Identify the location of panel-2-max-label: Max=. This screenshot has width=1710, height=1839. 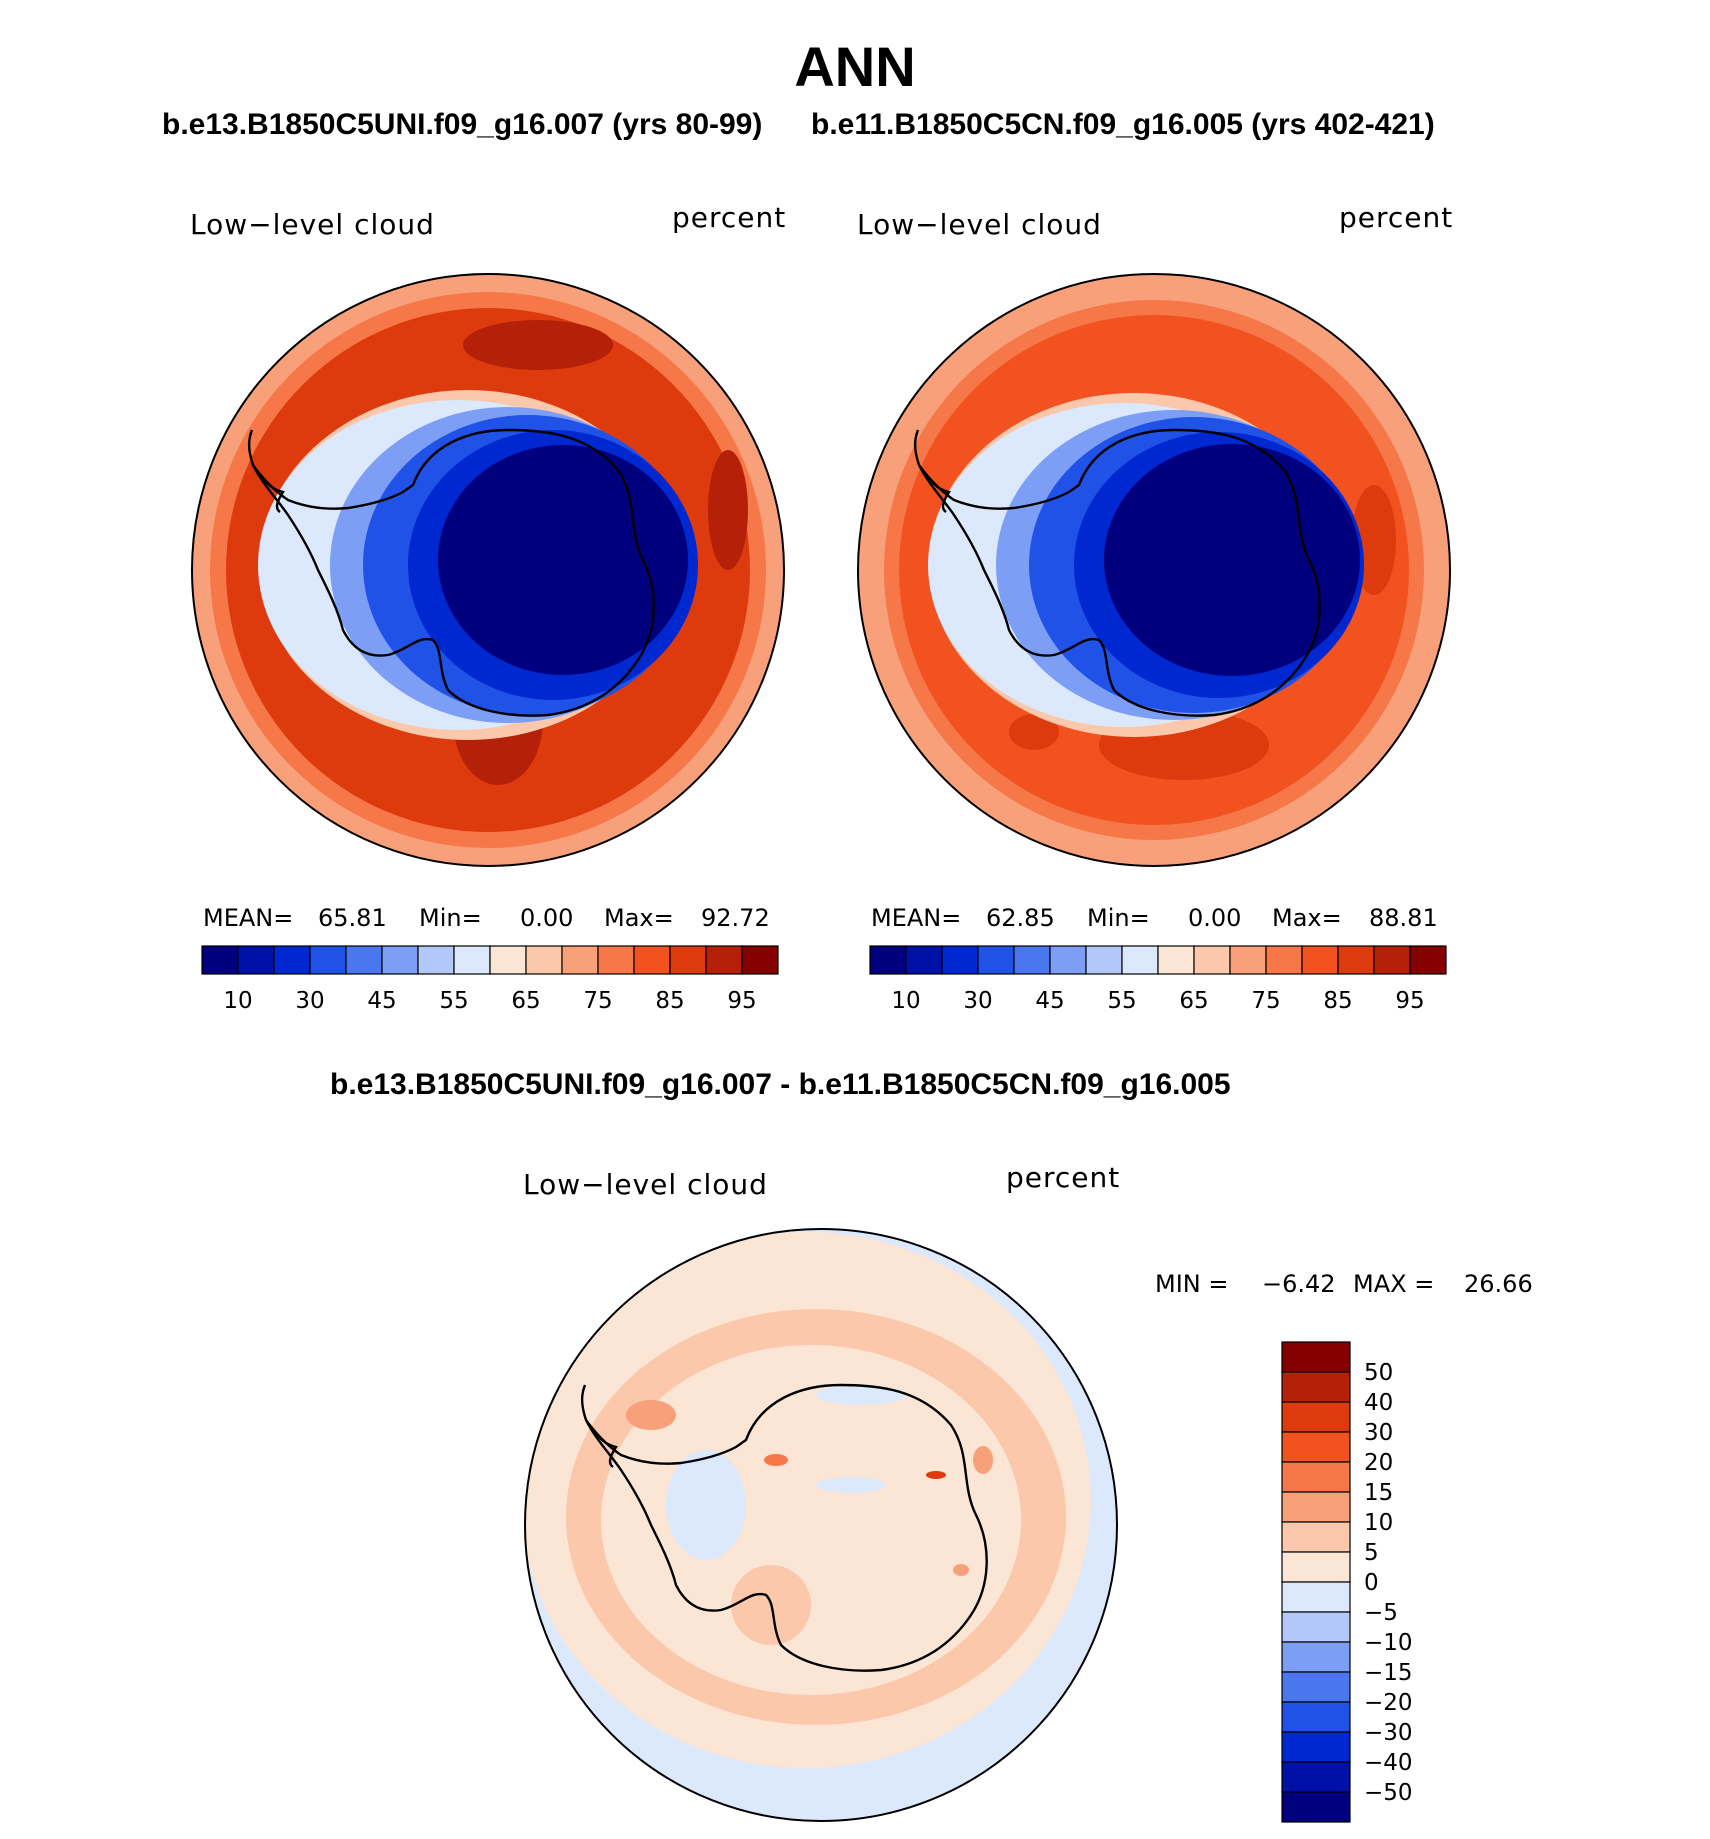
(1307, 918).